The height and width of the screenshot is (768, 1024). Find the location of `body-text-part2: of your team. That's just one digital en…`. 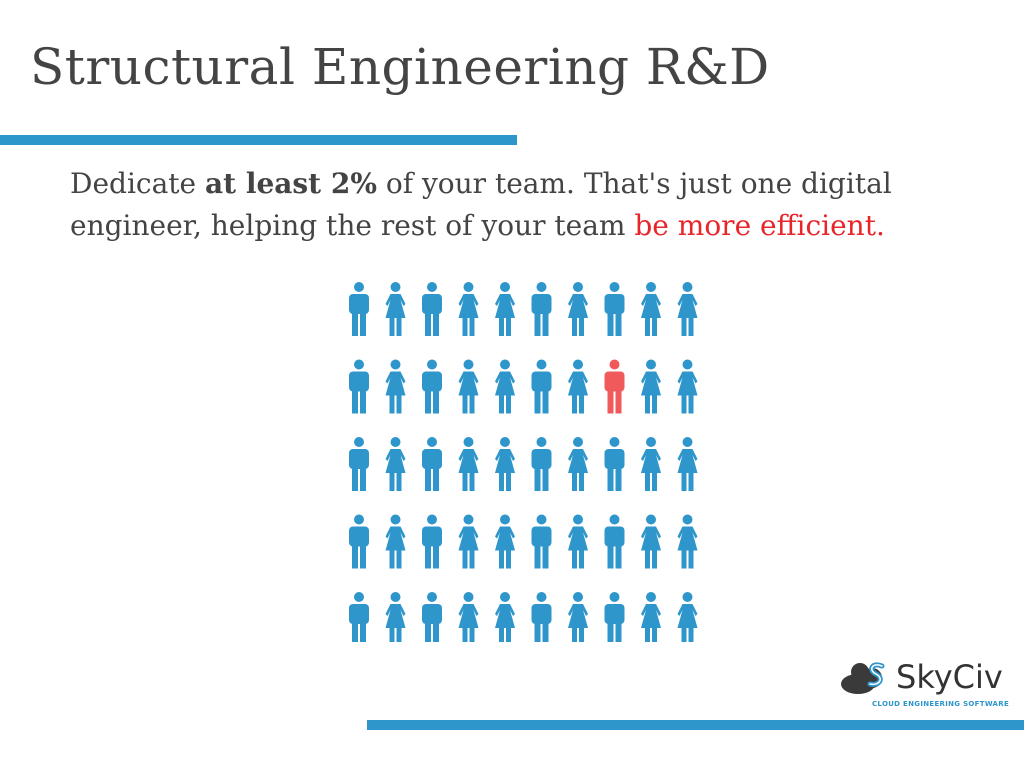

body-text-part2: of your team. That's just one digital en… is located at coordinates (481, 204).